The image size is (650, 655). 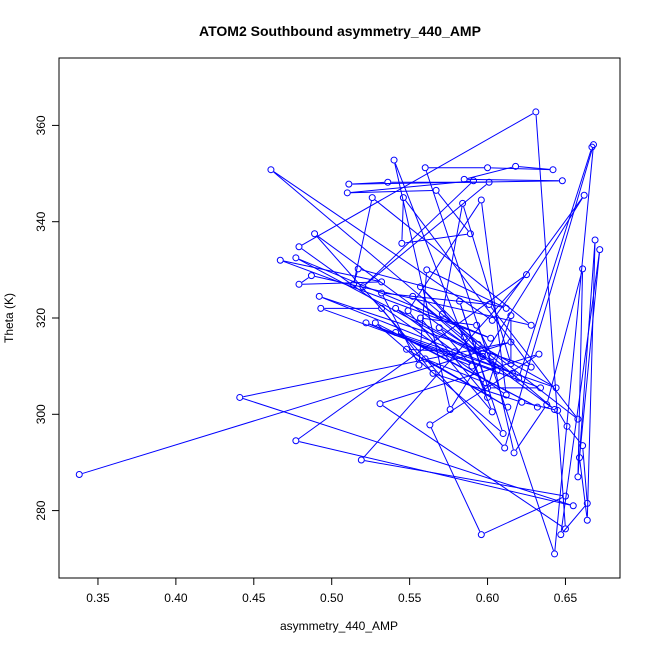 What do you see at coordinates (41, 510) in the screenshot?
I see `y-tick-label: 280` at bounding box center [41, 510].